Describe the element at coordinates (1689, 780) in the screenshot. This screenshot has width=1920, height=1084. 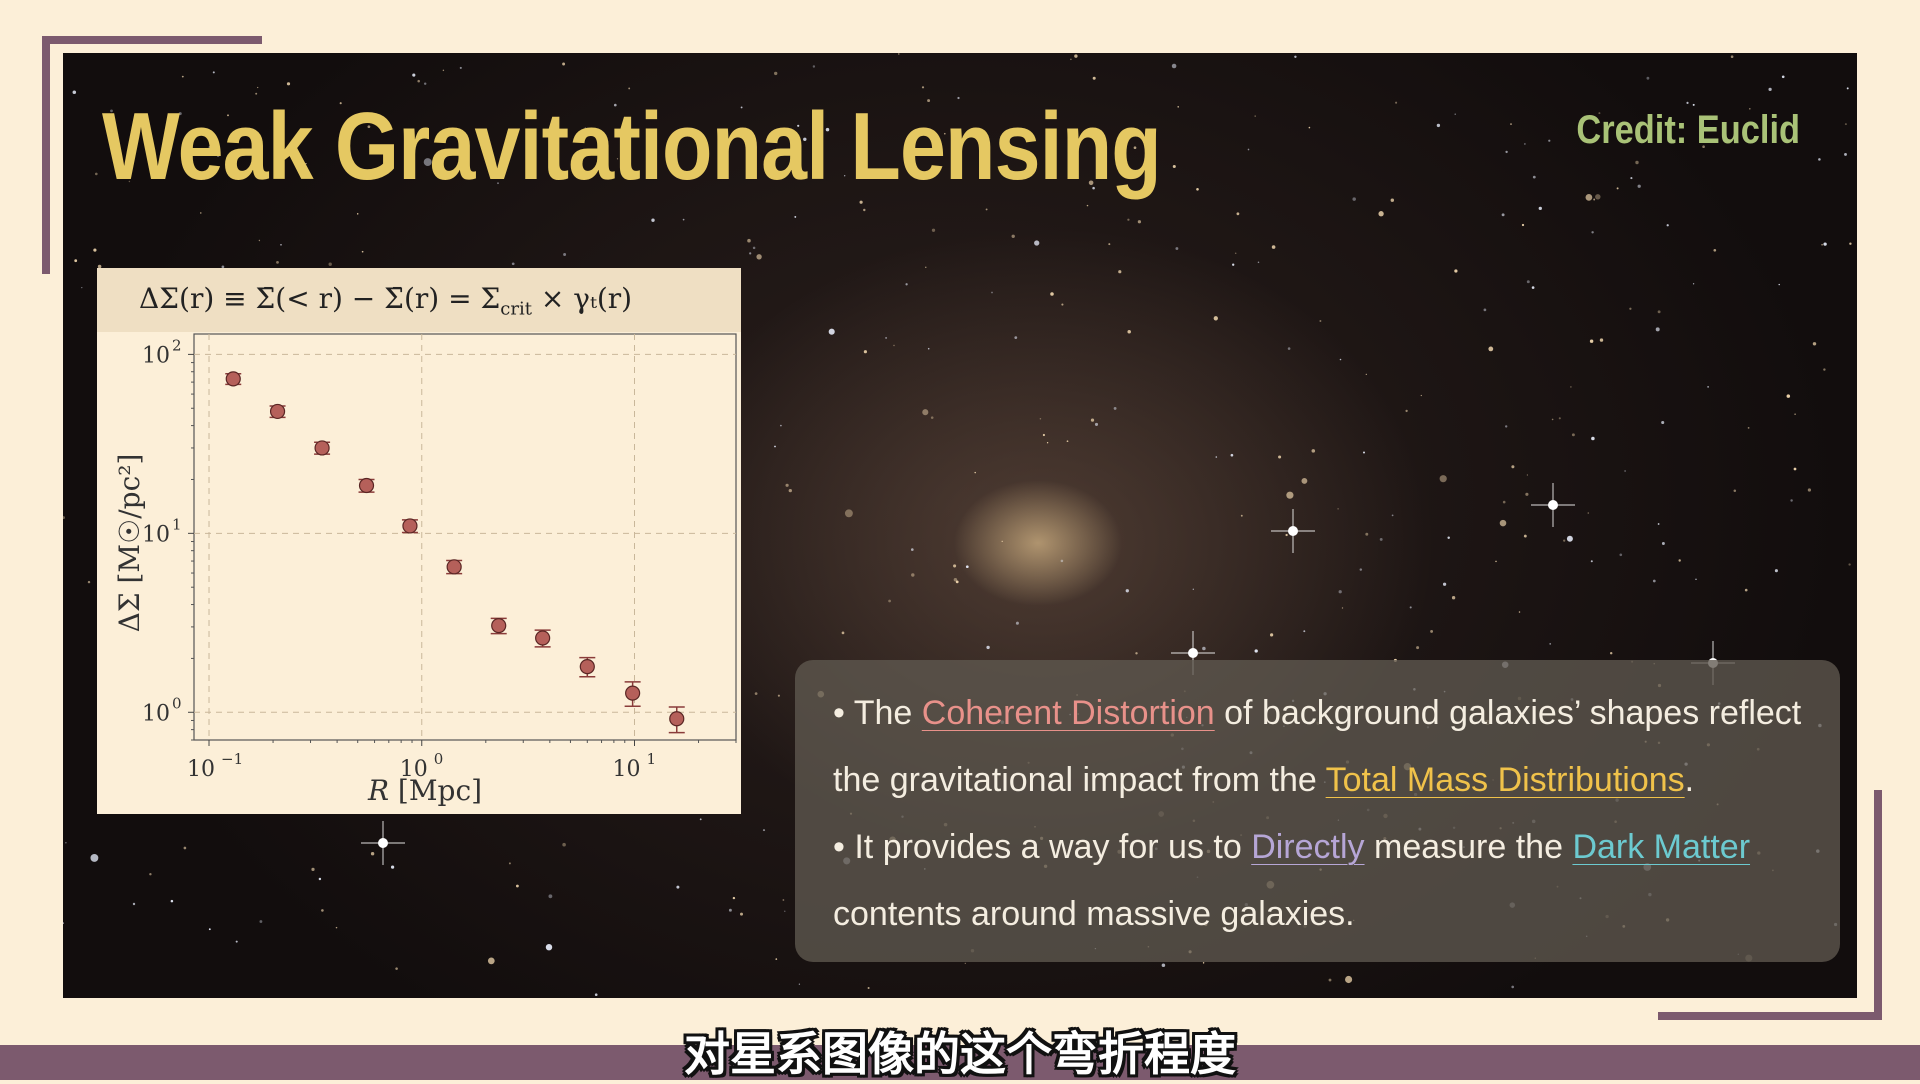
I see `bullet1-suffix: .` at that location.